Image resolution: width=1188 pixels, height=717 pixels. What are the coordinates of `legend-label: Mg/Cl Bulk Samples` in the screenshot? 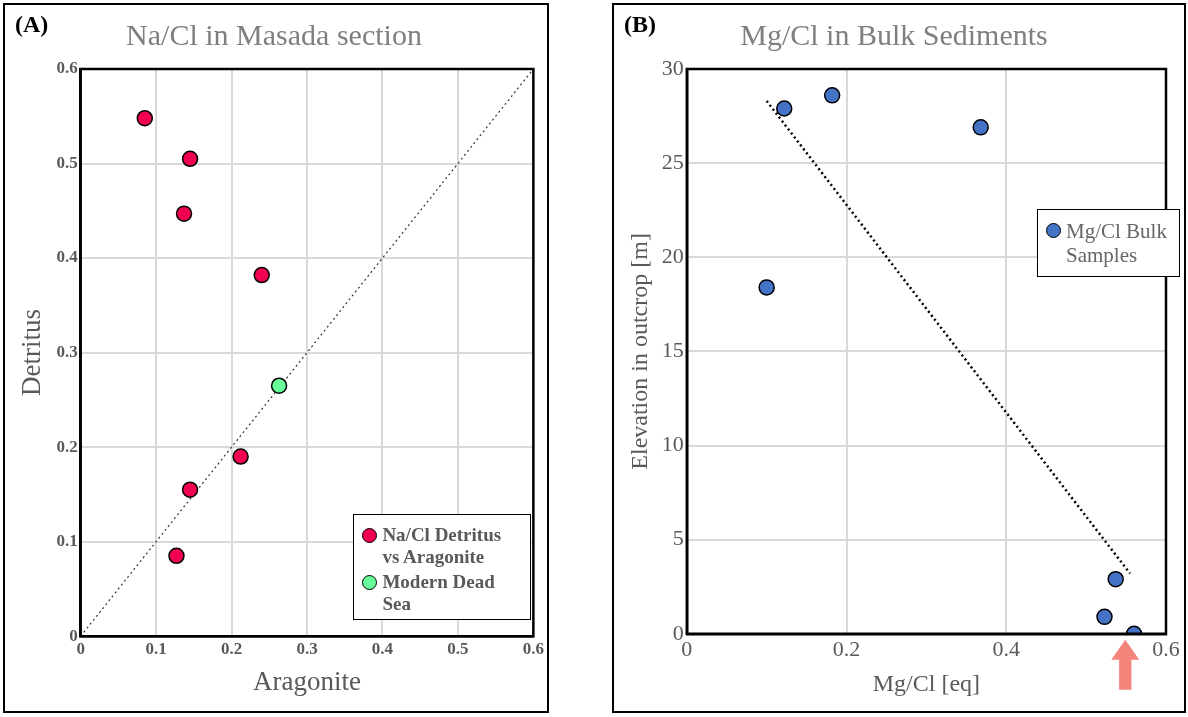 It's located at (1117, 243).